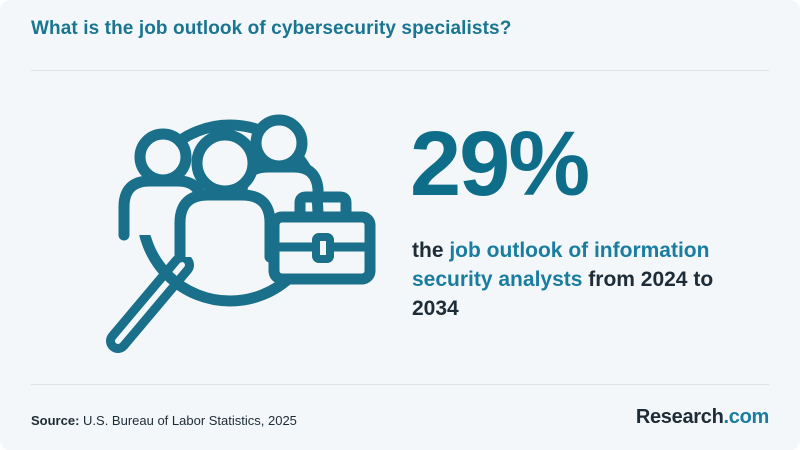 The image size is (800, 450). What do you see at coordinates (55, 420) in the screenshot?
I see `source-label: Source:` at bounding box center [55, 420].